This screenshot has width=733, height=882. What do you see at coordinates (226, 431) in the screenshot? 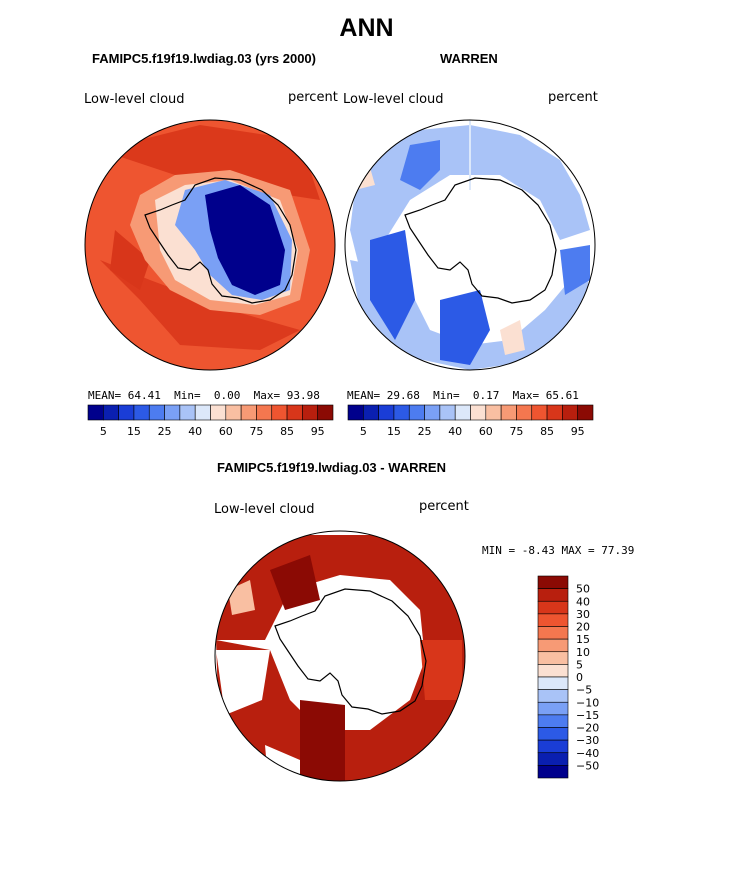
I see `panel1-colorbar-tick-label: 60` at bounding box center [226, 431].